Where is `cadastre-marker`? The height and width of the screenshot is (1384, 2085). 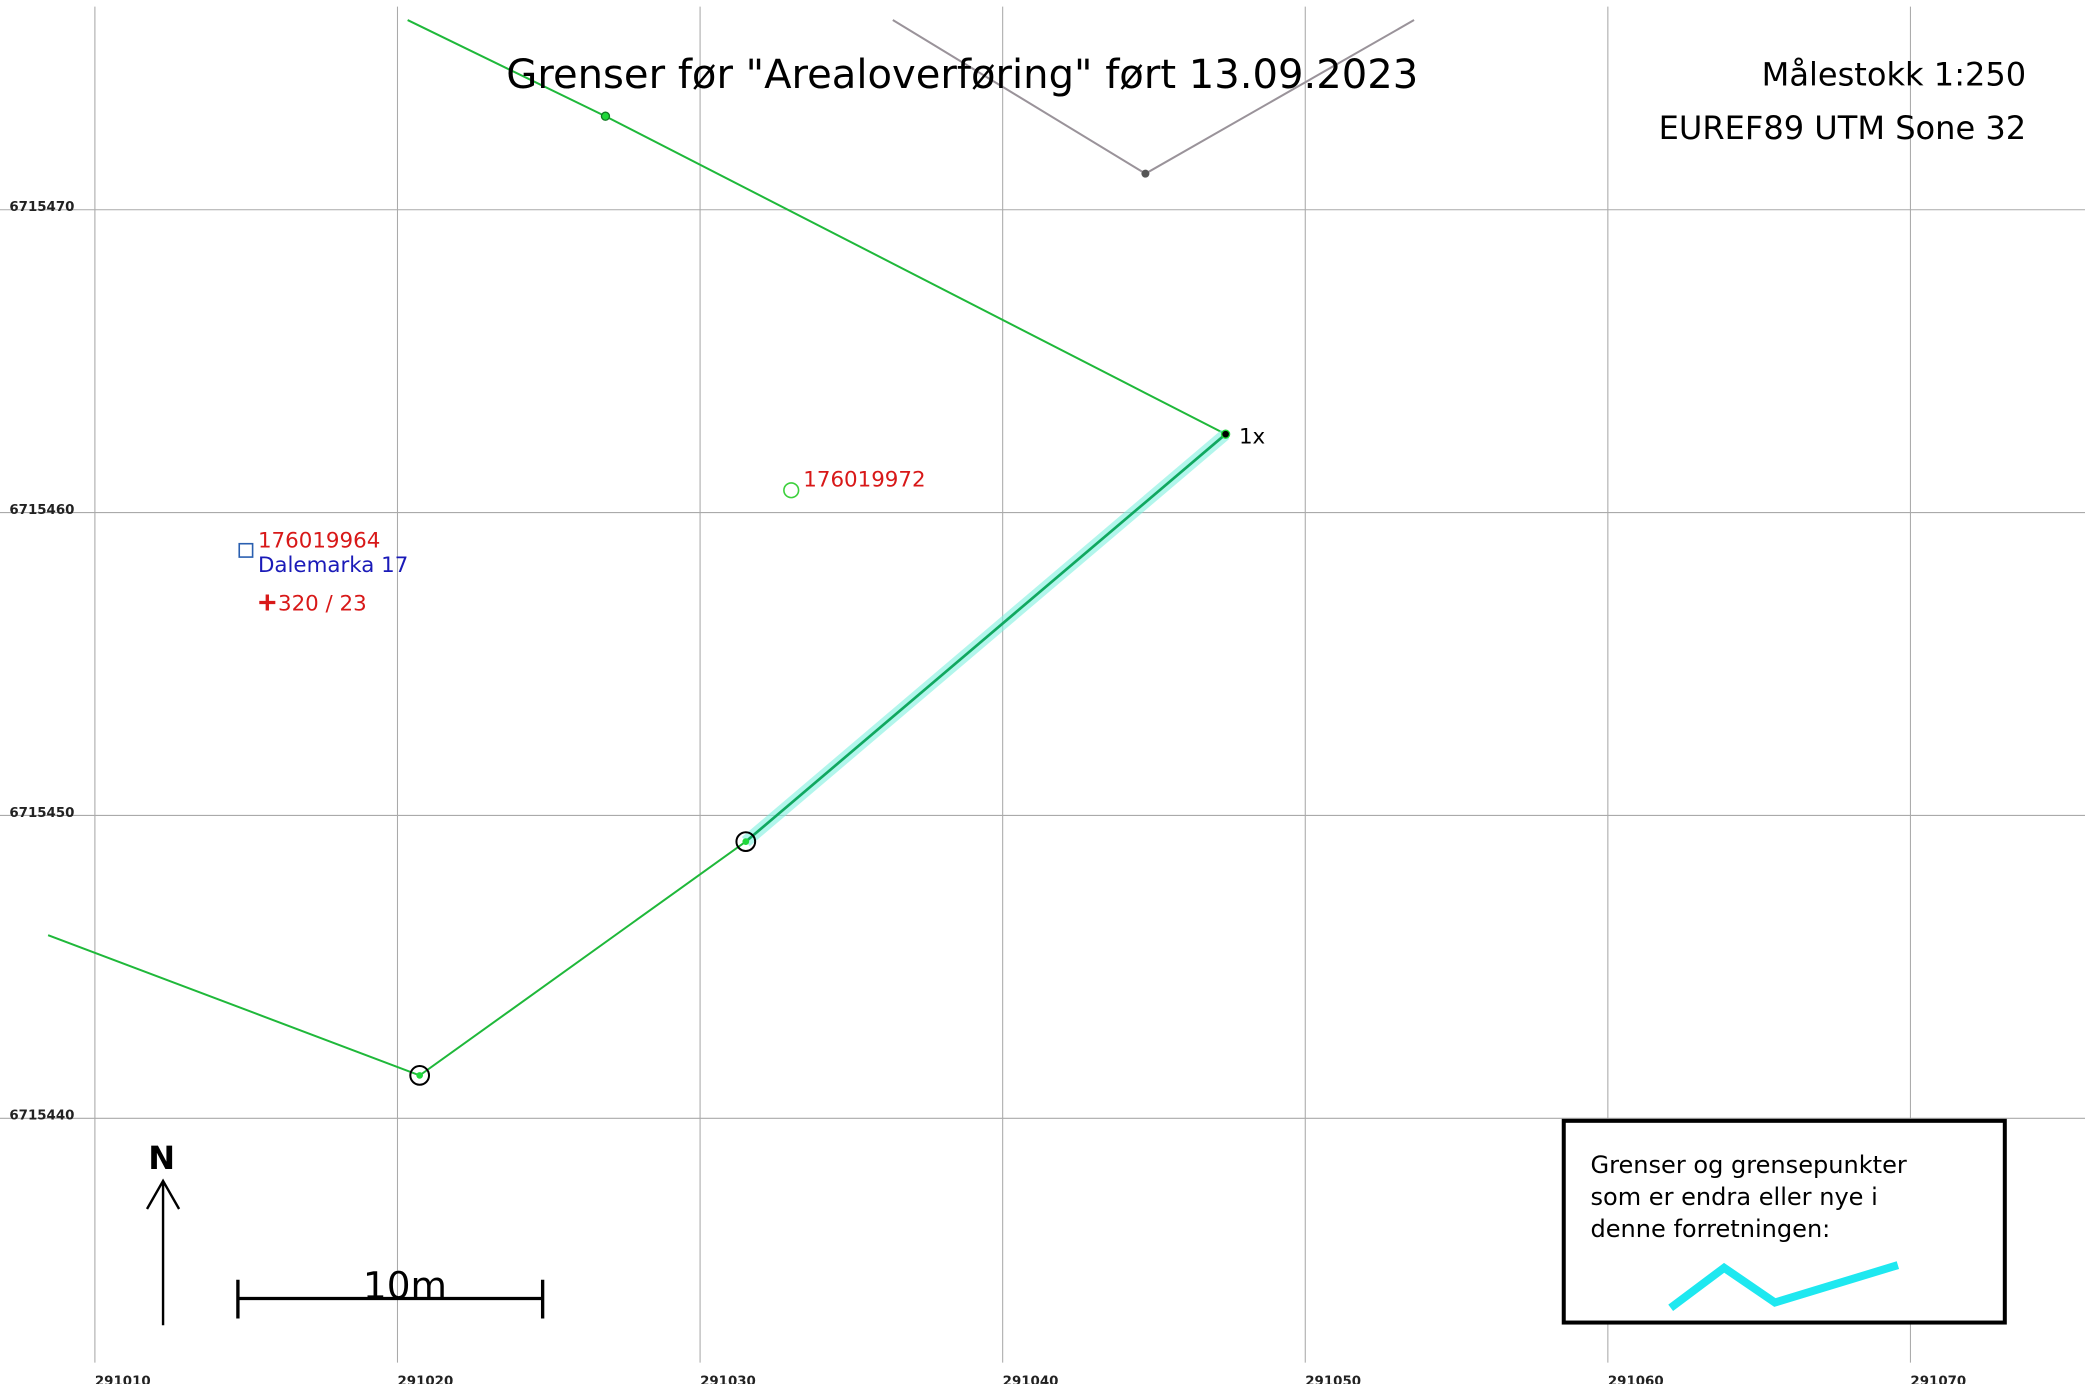
cadastre-marker is located at coordinates (267, 602).